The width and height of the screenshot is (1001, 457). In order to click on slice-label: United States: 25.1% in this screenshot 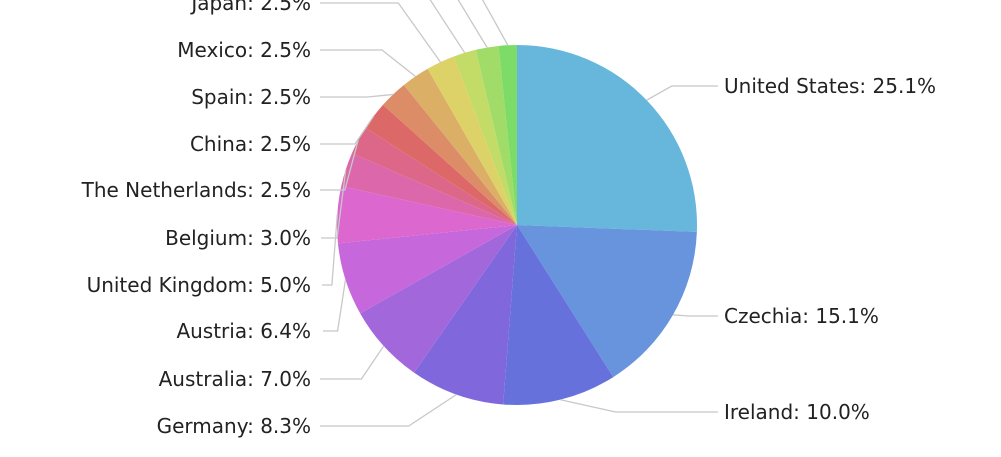, I will do `click(830, 86)`.